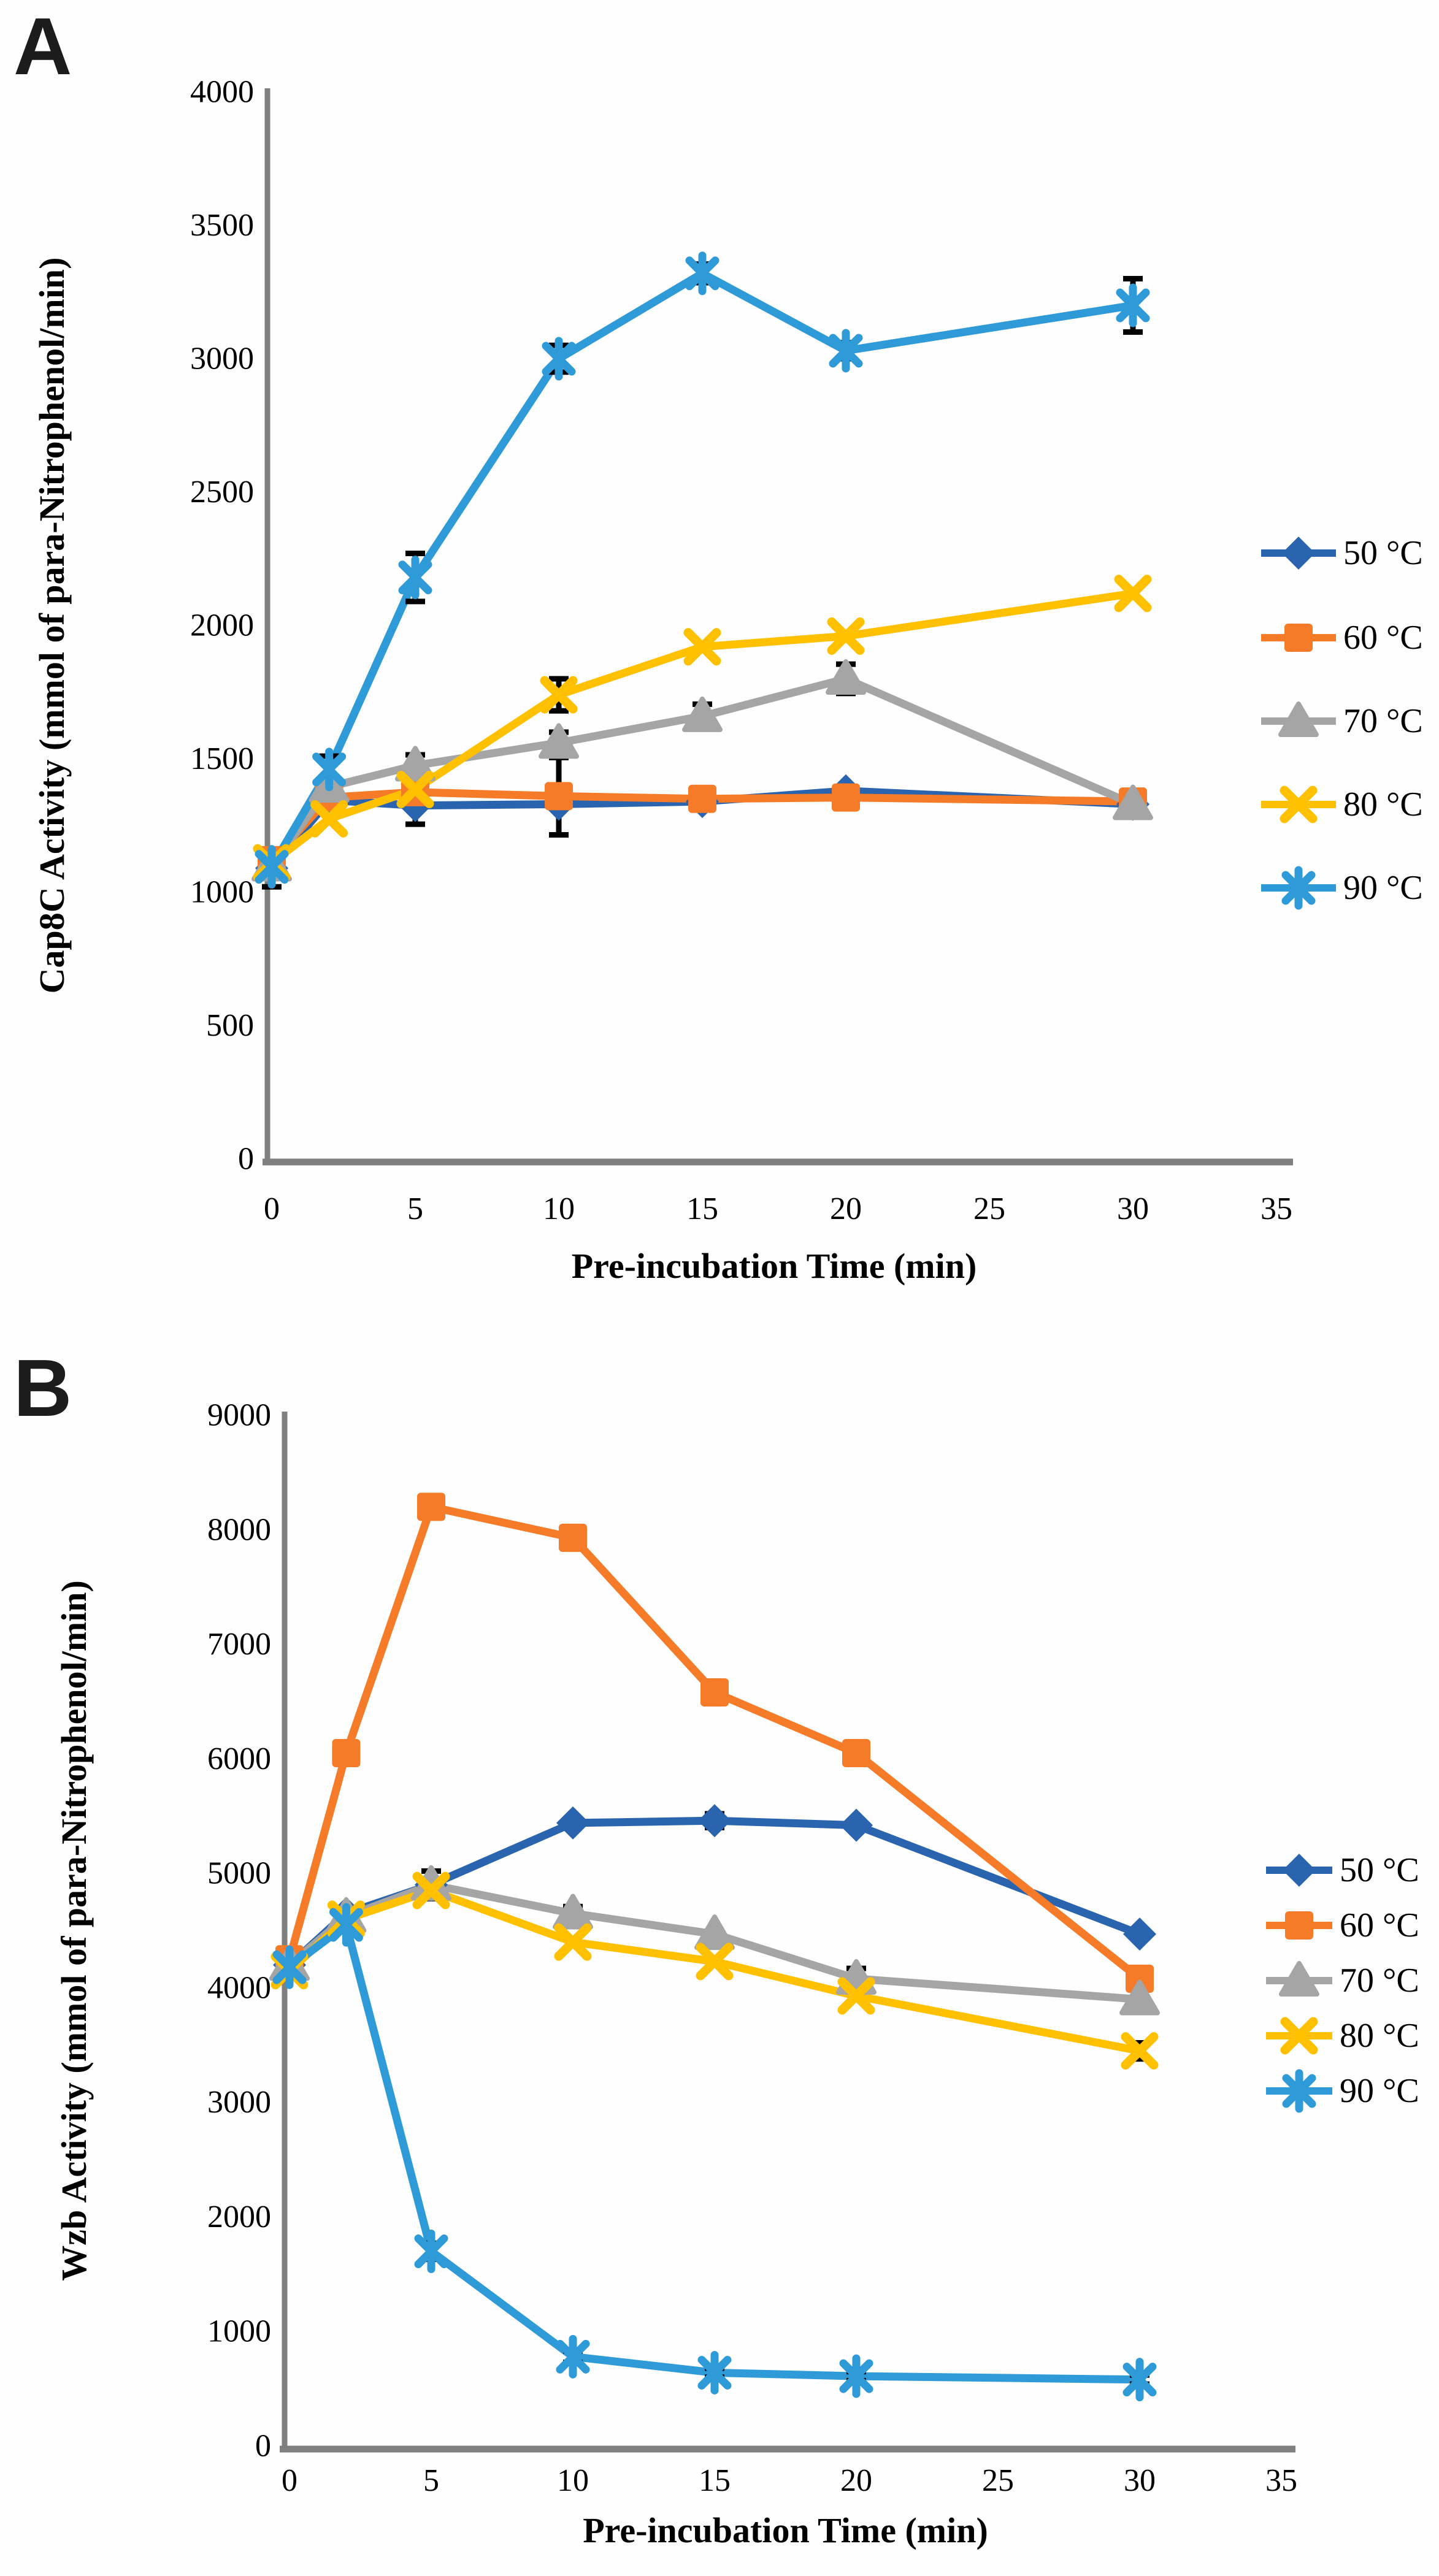 The image size is (1439, 2576). I want to click on y-tick-label: 1500, so click(222, 758).